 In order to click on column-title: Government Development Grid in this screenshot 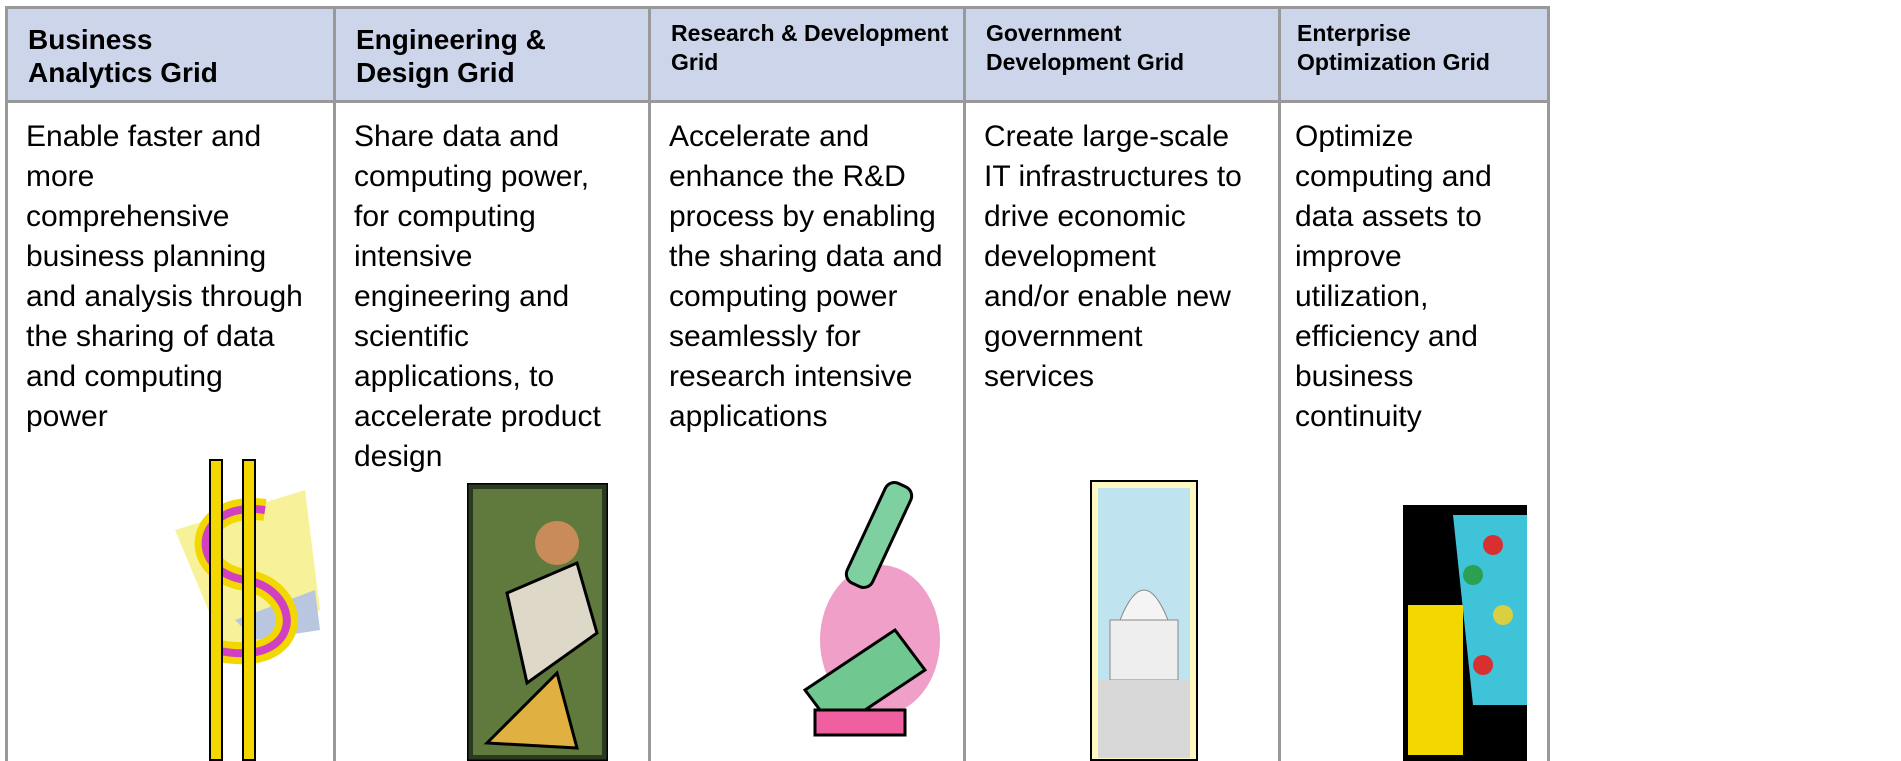, I will do `click(1122, 54)`.